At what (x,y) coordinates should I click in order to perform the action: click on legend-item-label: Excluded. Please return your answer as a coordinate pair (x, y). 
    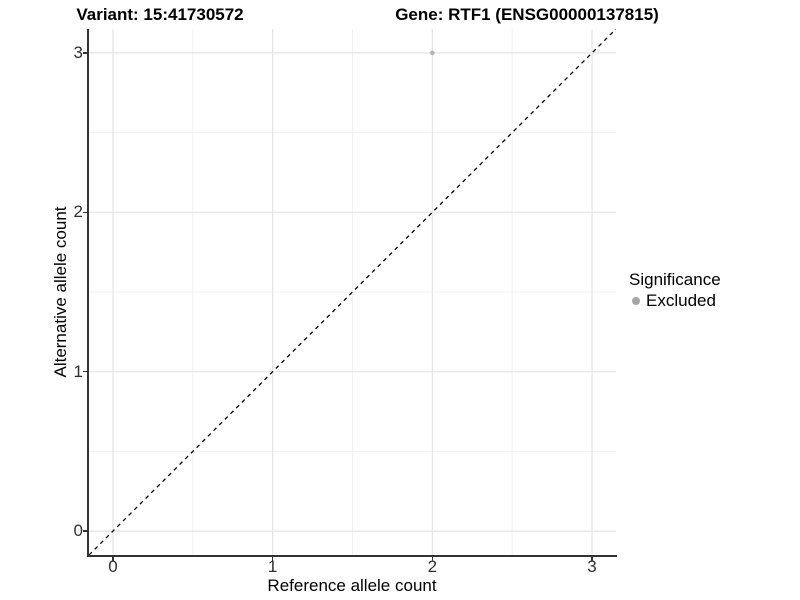
    Looking at the image, I should click on (681, 300).